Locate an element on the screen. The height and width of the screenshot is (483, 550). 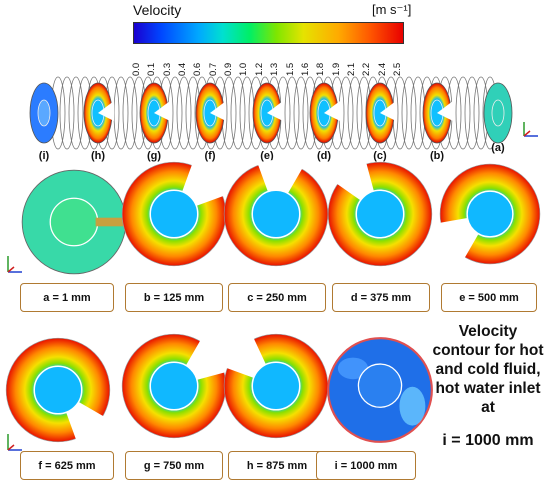
position-label: a = 1 mm is located at coordinates (67, 297).